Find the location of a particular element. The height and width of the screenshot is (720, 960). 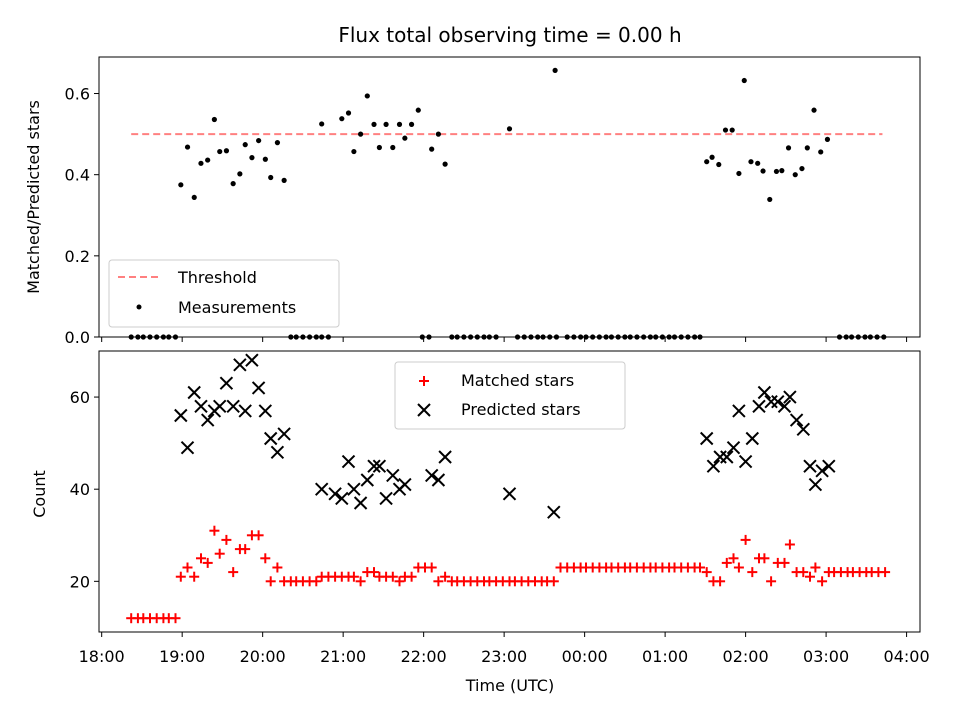

ratio-legend: Threshold Measurements is located at coordinates (224, 293).